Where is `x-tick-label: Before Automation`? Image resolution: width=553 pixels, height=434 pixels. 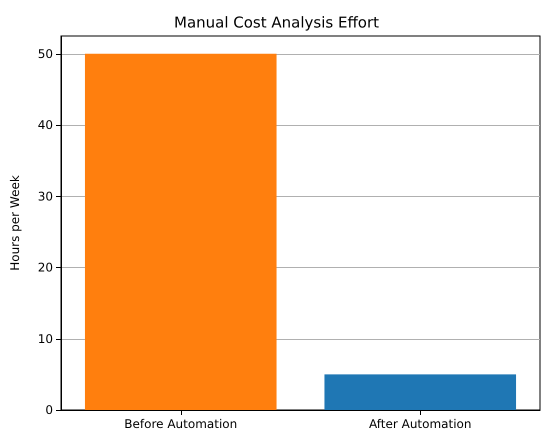
x-tick-label: Before Automation is located at coordinates (181, 424).